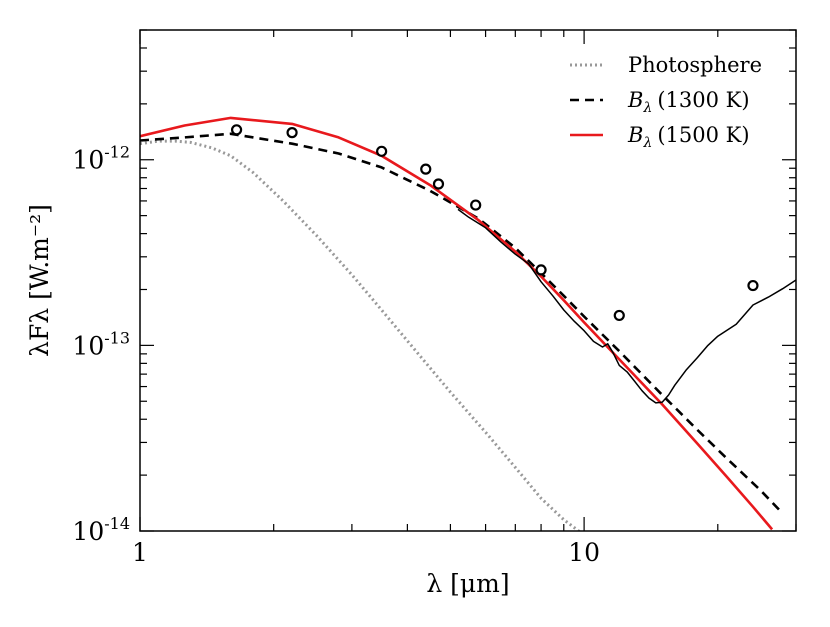 This screenshot has width=830, height=627. What do you see at coordinates (695, 65) in the screenshot?
I see `legend-label: Photosphere` at bounding box center [695, 65].